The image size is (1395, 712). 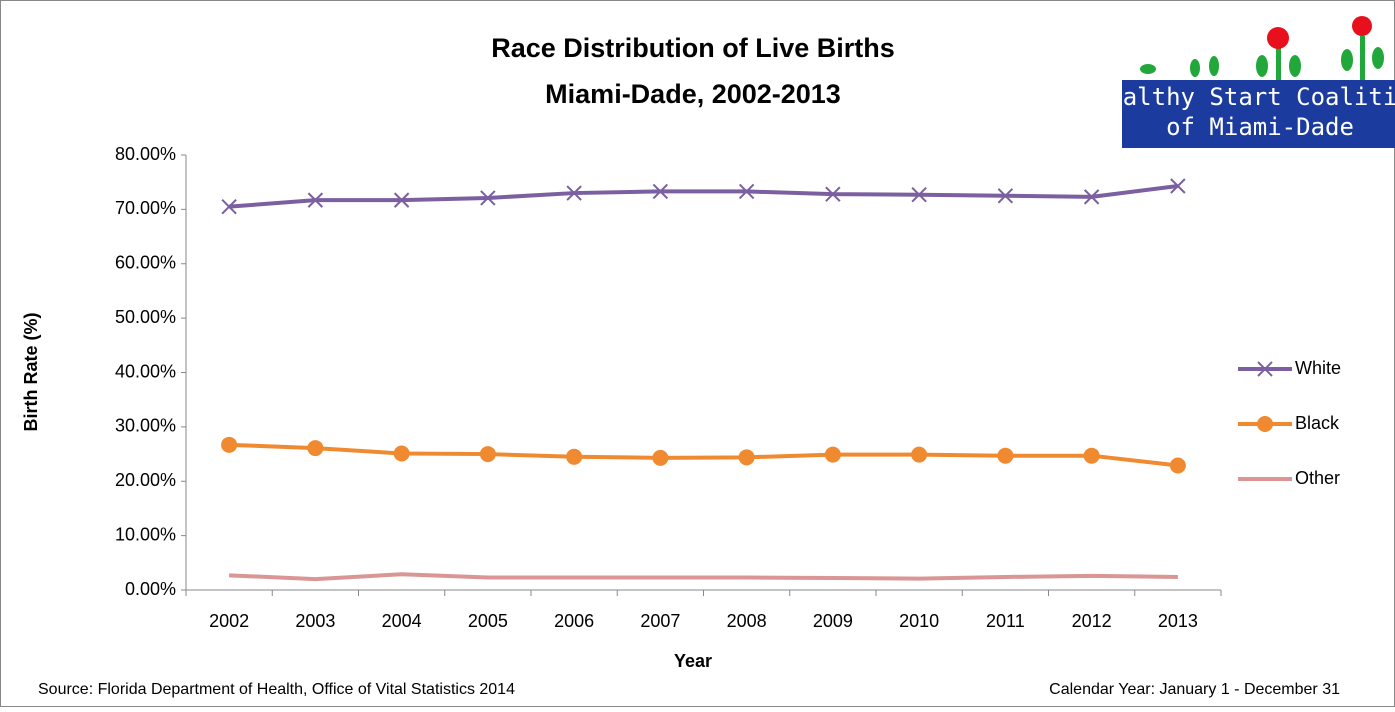 I want to click on logo-text: Healthy Start Coalition, so click(x=1244, y=97).